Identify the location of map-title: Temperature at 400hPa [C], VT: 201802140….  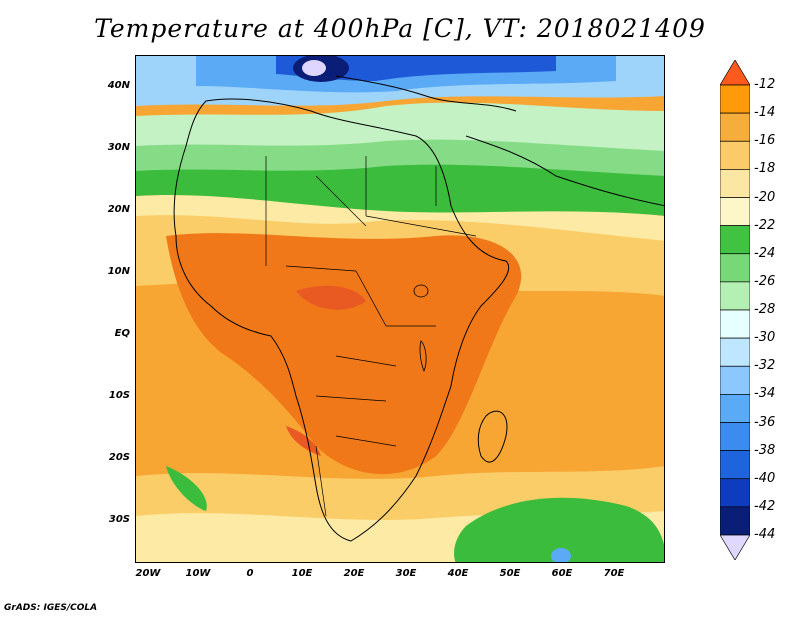
(400, 28).